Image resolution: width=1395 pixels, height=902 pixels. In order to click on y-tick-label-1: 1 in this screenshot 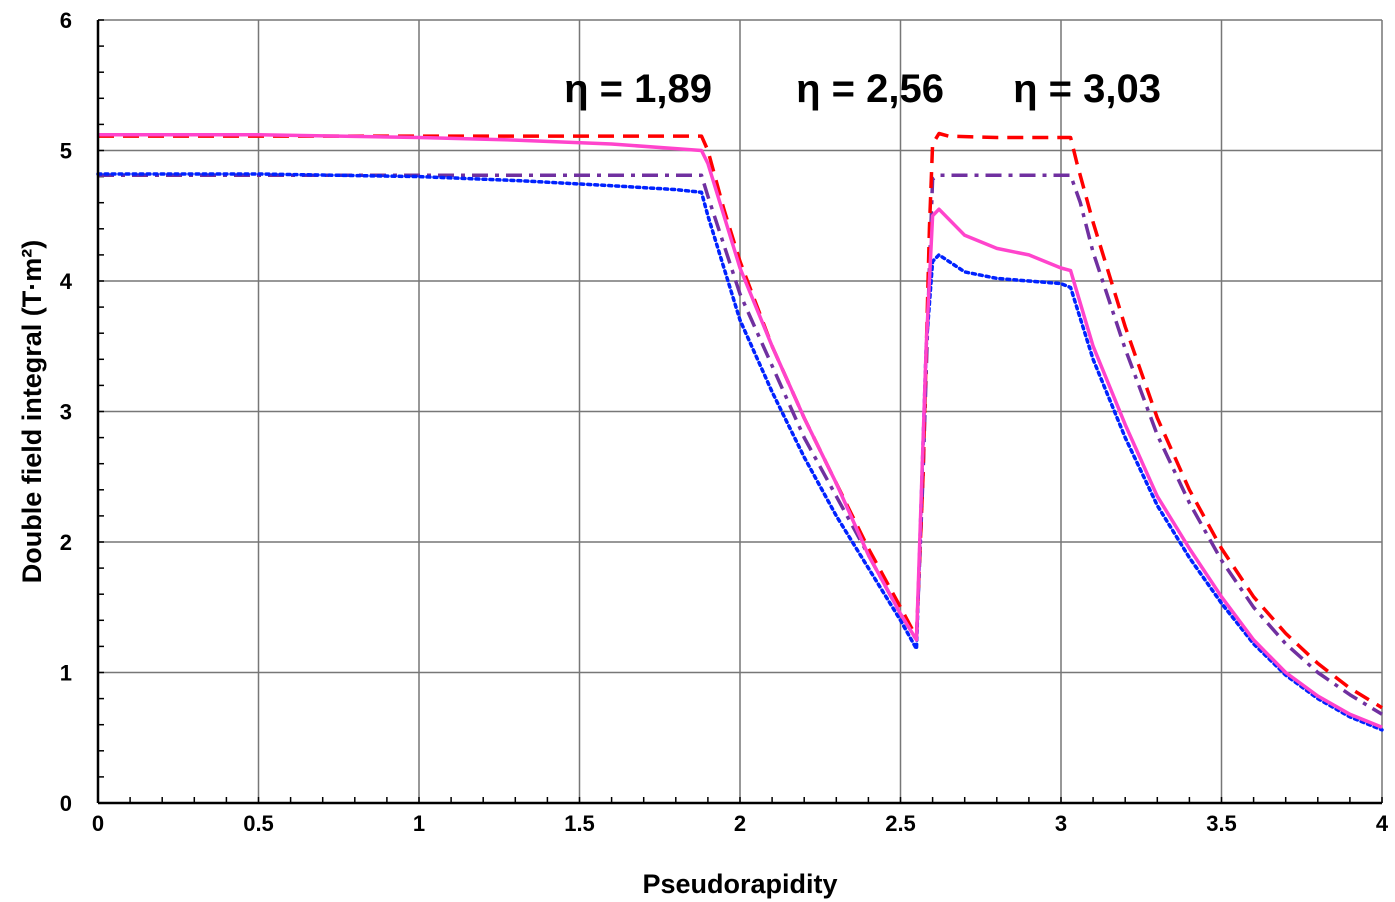, I will do `click(66, 673)`.